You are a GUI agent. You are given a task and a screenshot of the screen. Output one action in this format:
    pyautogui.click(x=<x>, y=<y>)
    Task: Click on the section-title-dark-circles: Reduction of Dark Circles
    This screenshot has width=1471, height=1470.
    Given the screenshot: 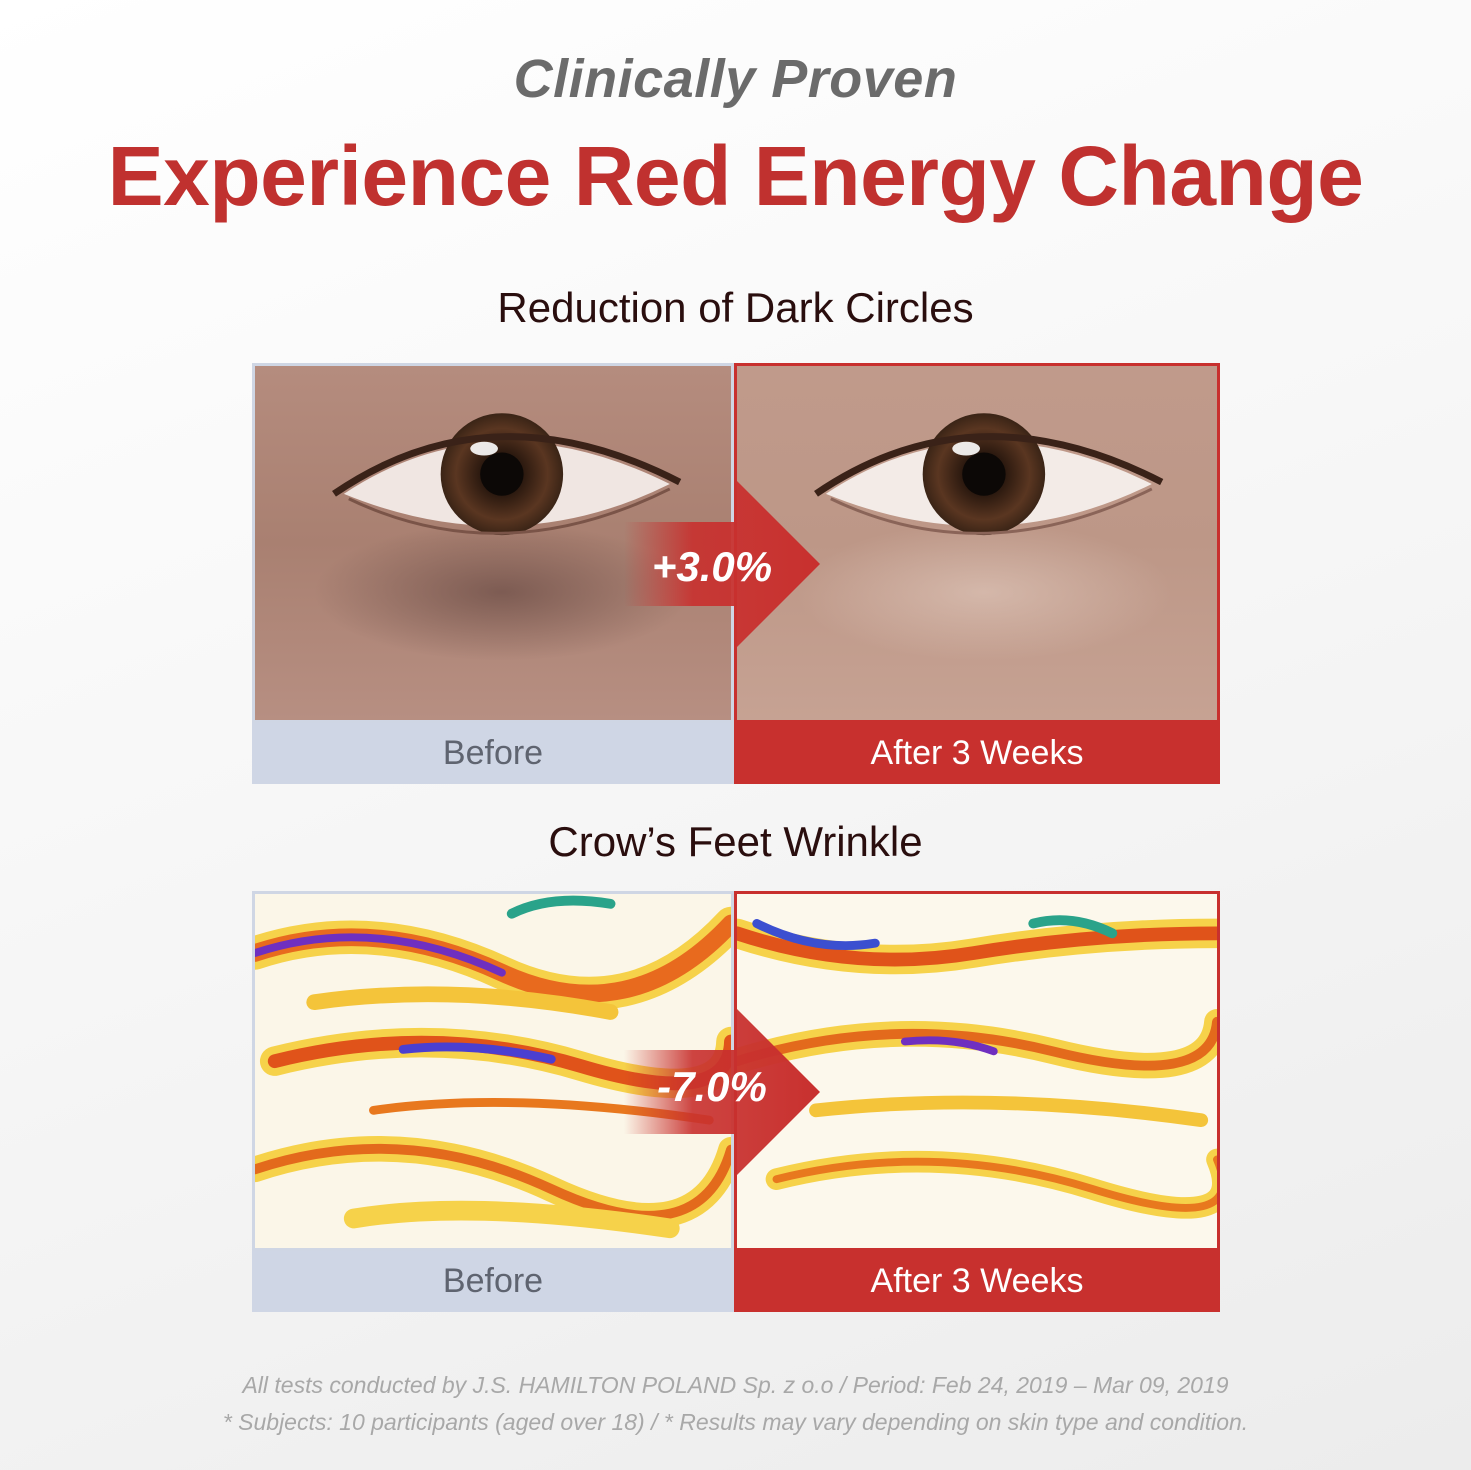 What is the action you would take?
    pyautogui.click(x=735, y=307)
    